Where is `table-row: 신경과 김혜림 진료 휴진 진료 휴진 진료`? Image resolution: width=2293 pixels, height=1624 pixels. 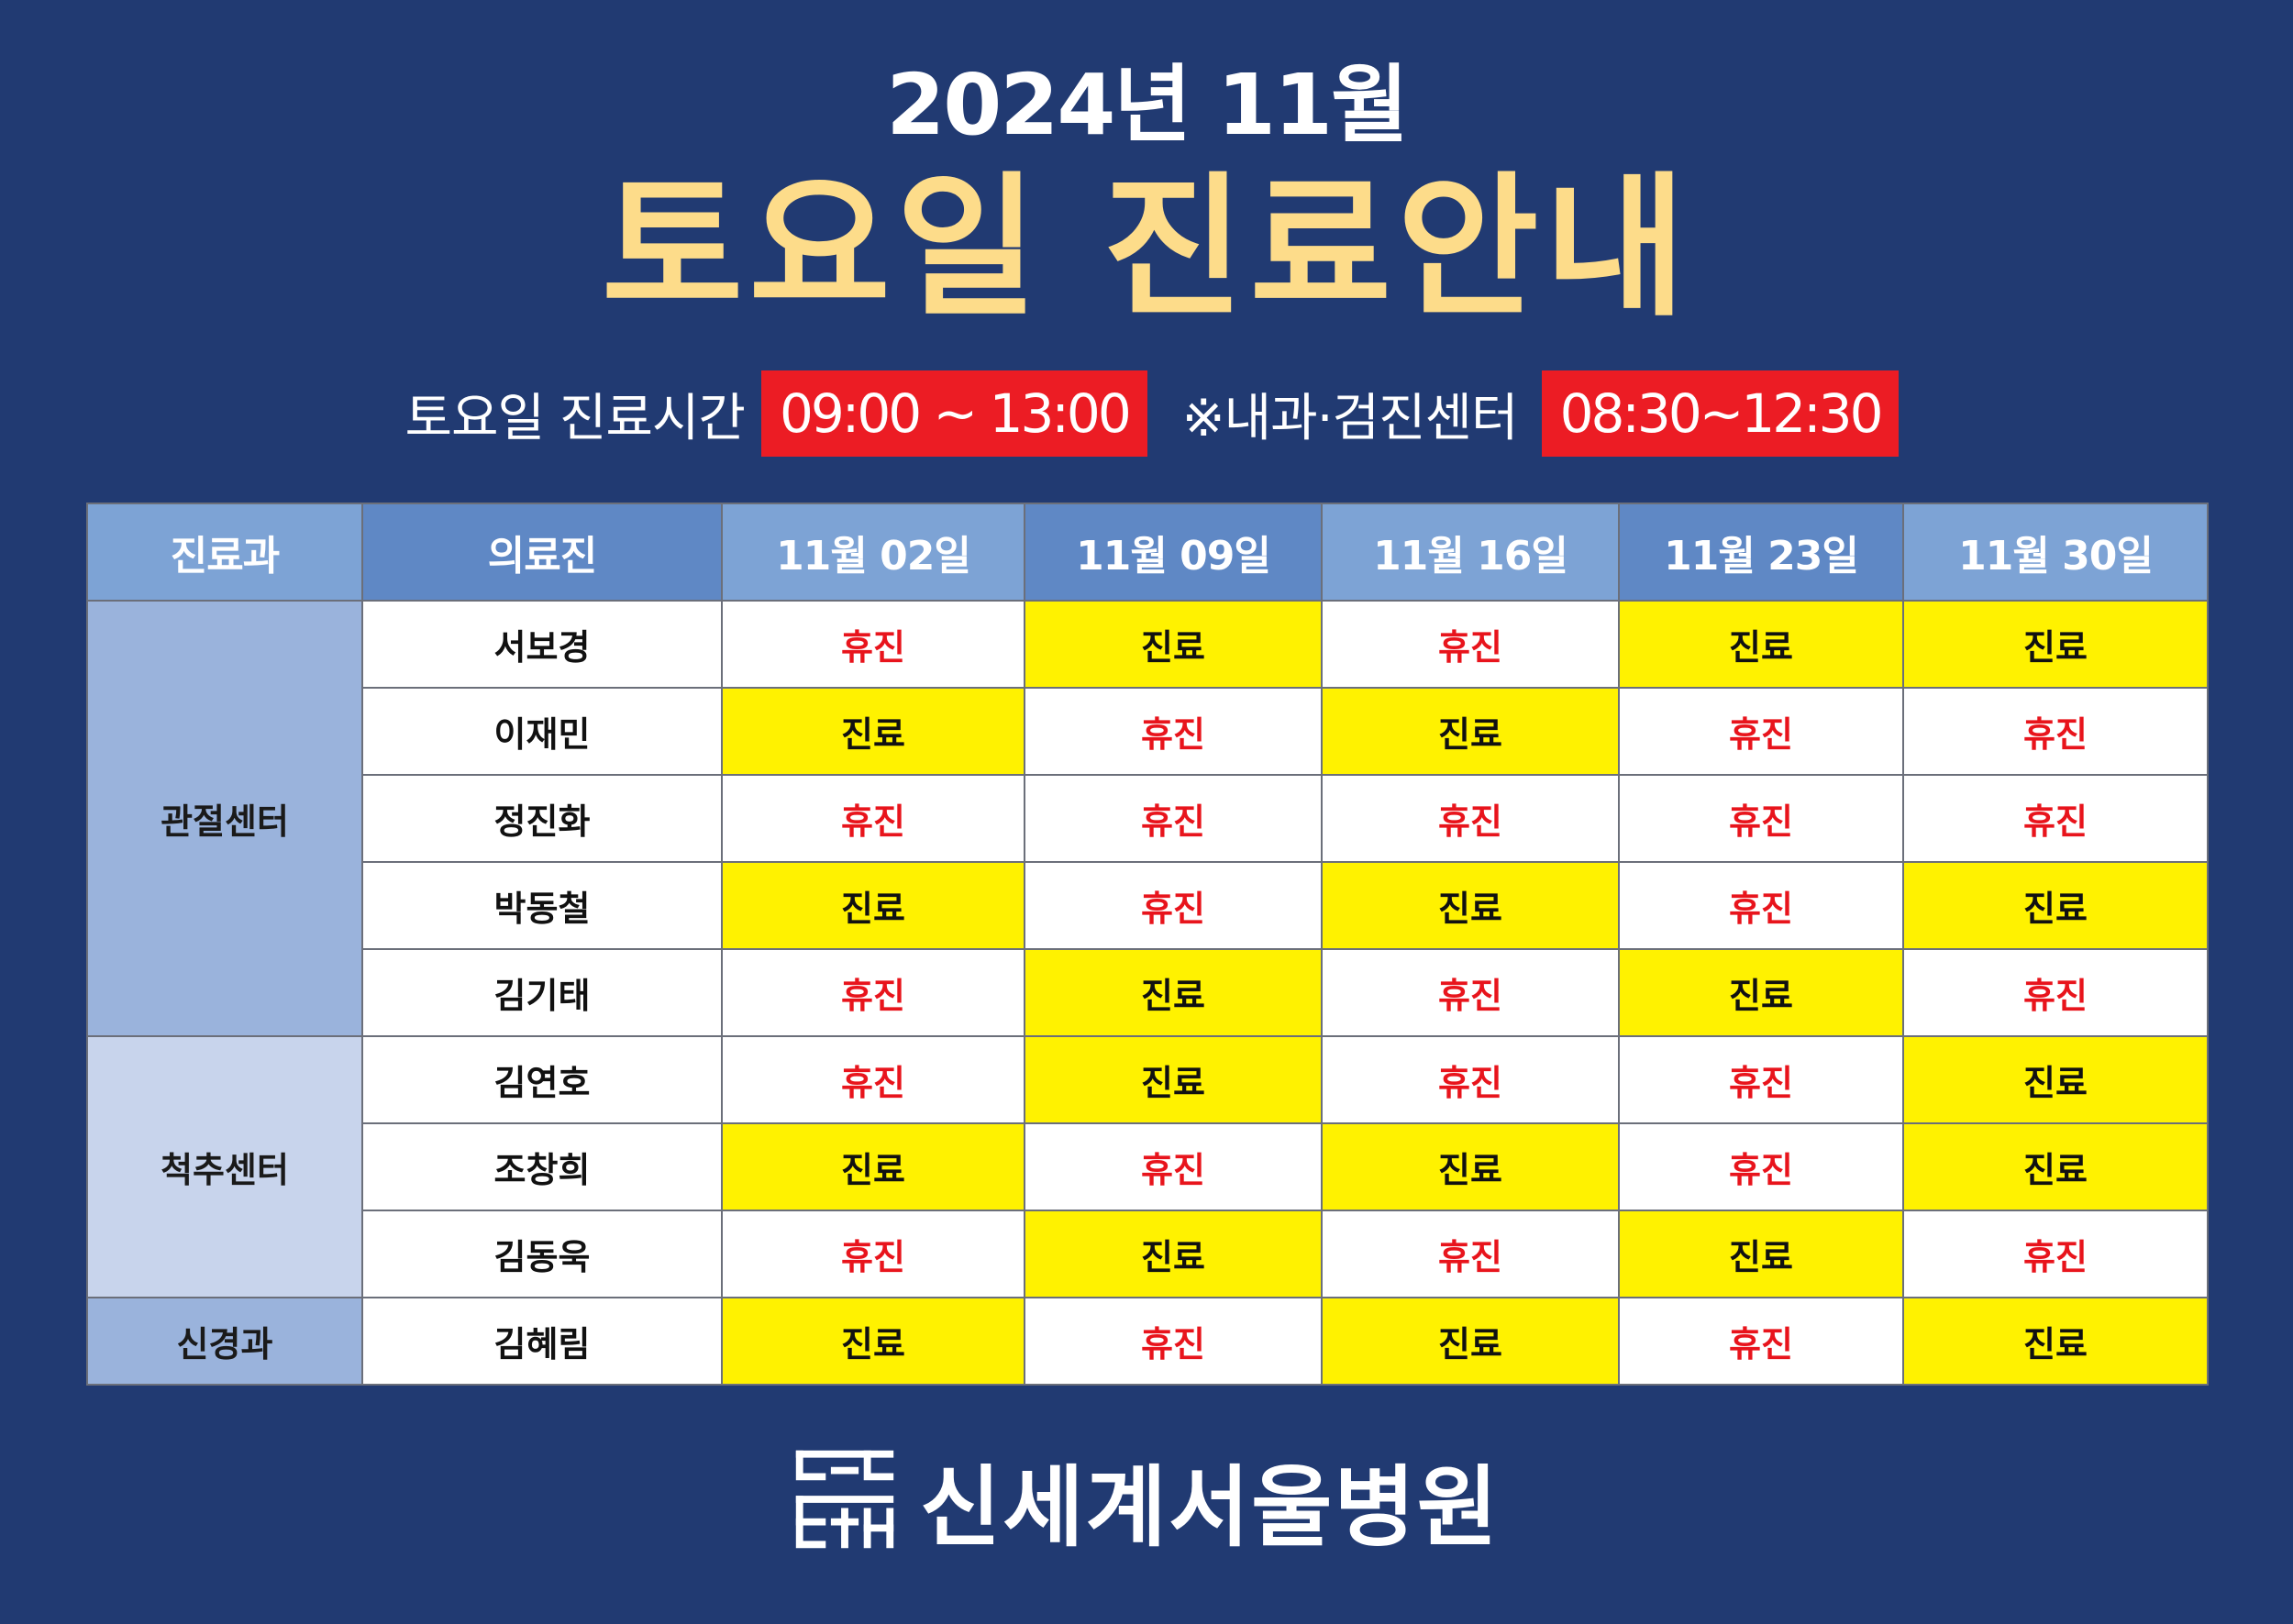
table-row: 신경과 김혜림 진료 휴진 진료 휴진 진료 is located at coordinates (1147, 1341).